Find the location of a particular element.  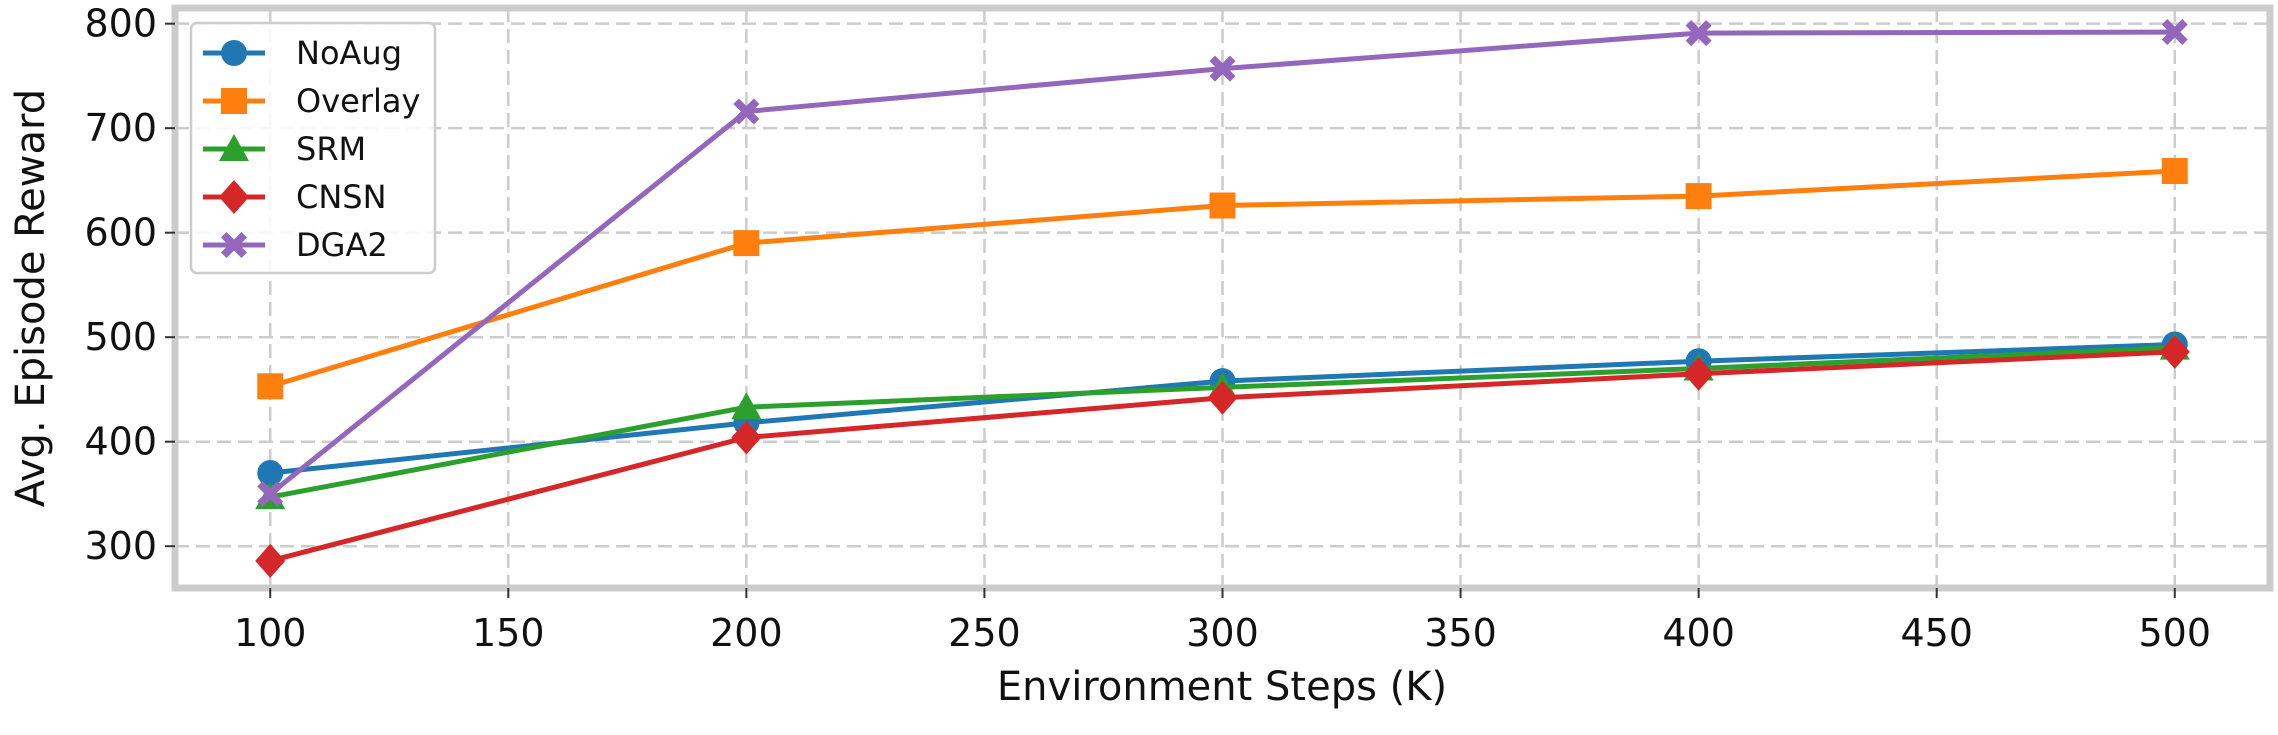

legend-item-noaug: NoAug is located at coordinates (302, 53).